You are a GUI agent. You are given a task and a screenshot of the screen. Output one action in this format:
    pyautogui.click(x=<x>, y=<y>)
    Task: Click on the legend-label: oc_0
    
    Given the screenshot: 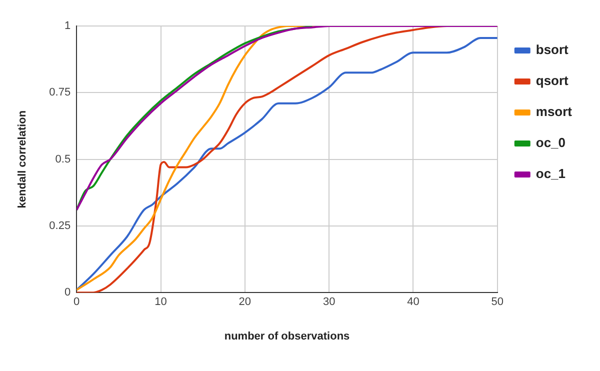 What is the action you would take?
    pyautogui.click(x=551, y=142)
    